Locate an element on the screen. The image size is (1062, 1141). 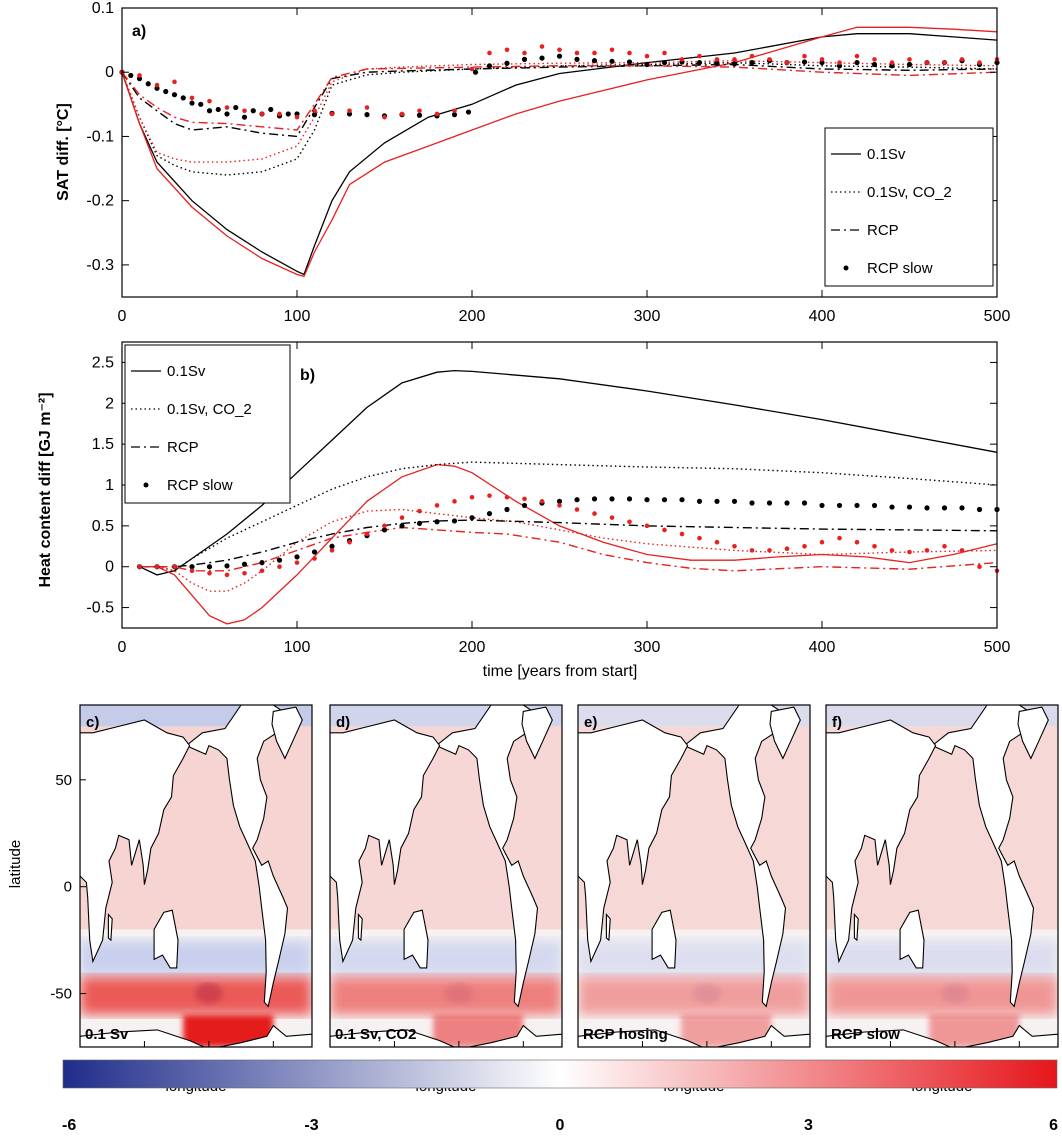
series-line is located at coordinates (568, 543).